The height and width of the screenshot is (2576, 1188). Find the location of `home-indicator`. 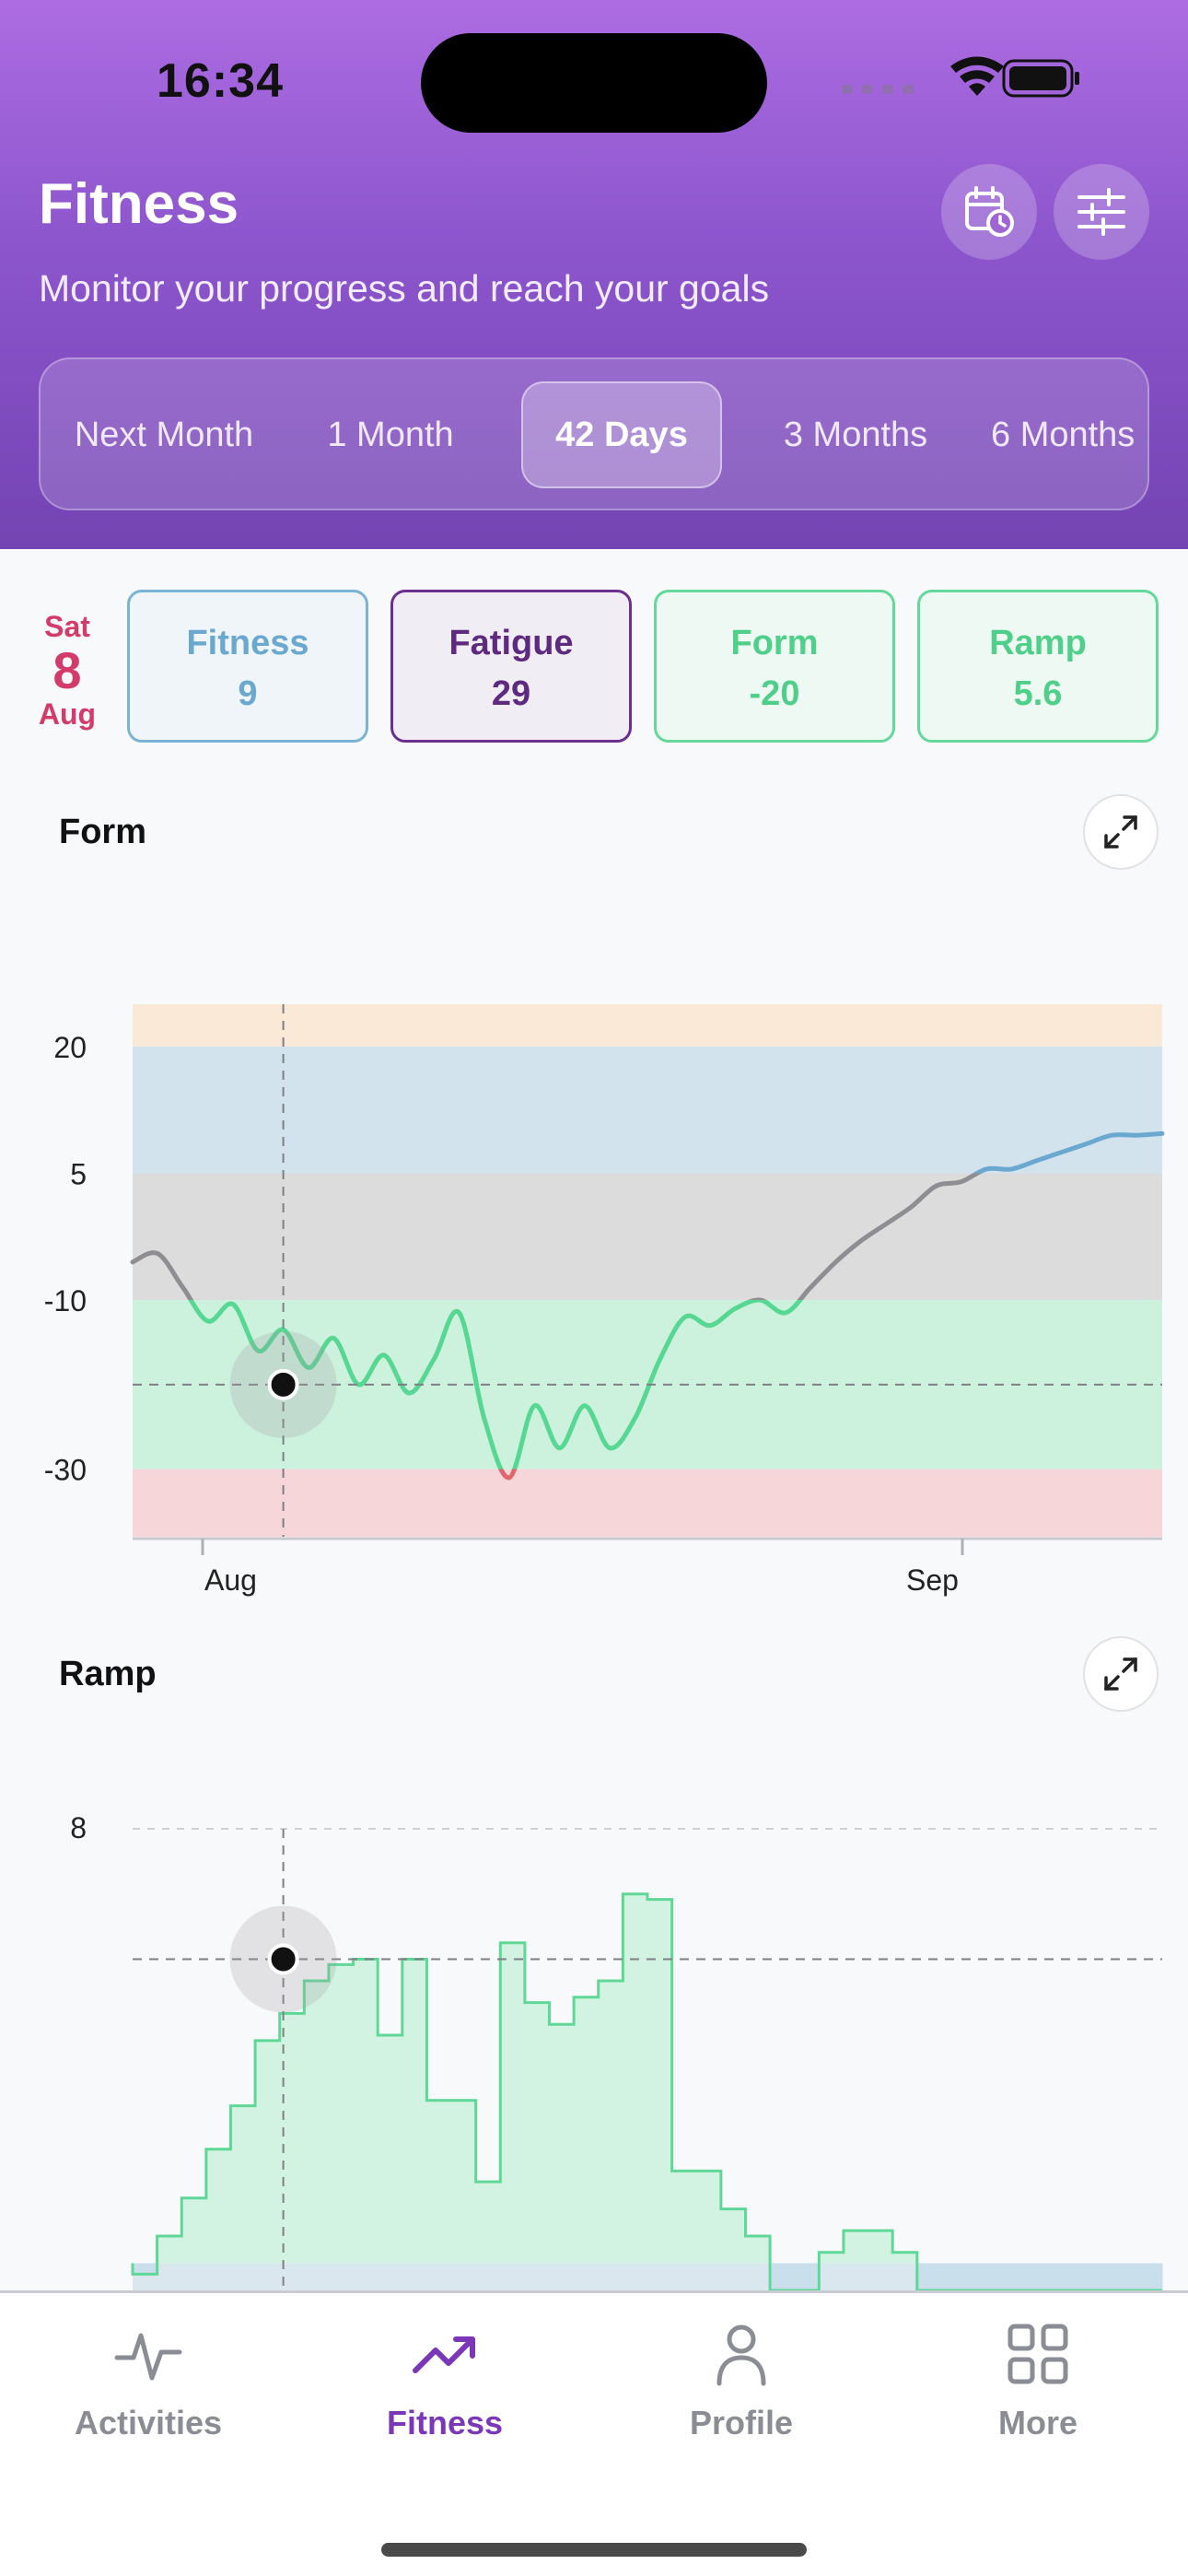

home-indicator is located at coordinates (594, 2550).